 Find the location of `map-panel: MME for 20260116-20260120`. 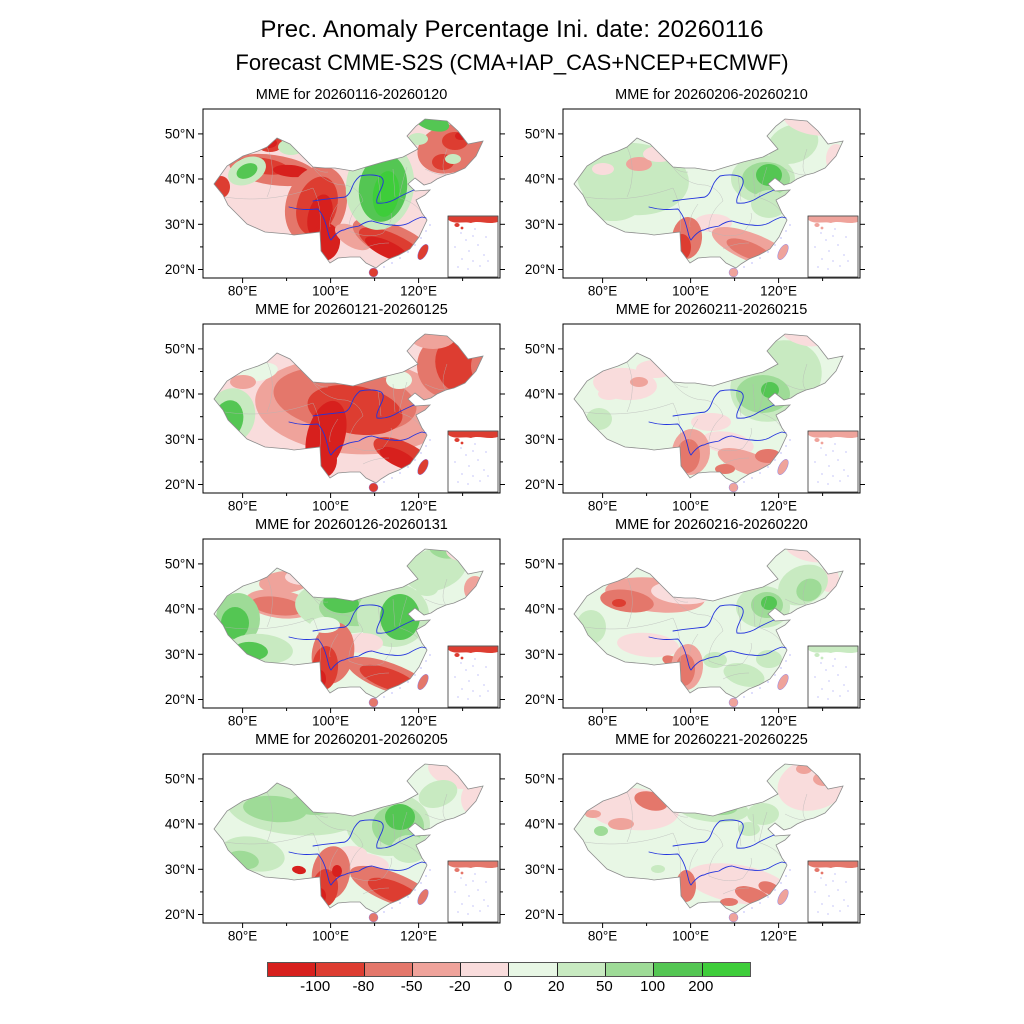

map-panel: MME for 20260116-20260120 is located at coordinates (331, 201).